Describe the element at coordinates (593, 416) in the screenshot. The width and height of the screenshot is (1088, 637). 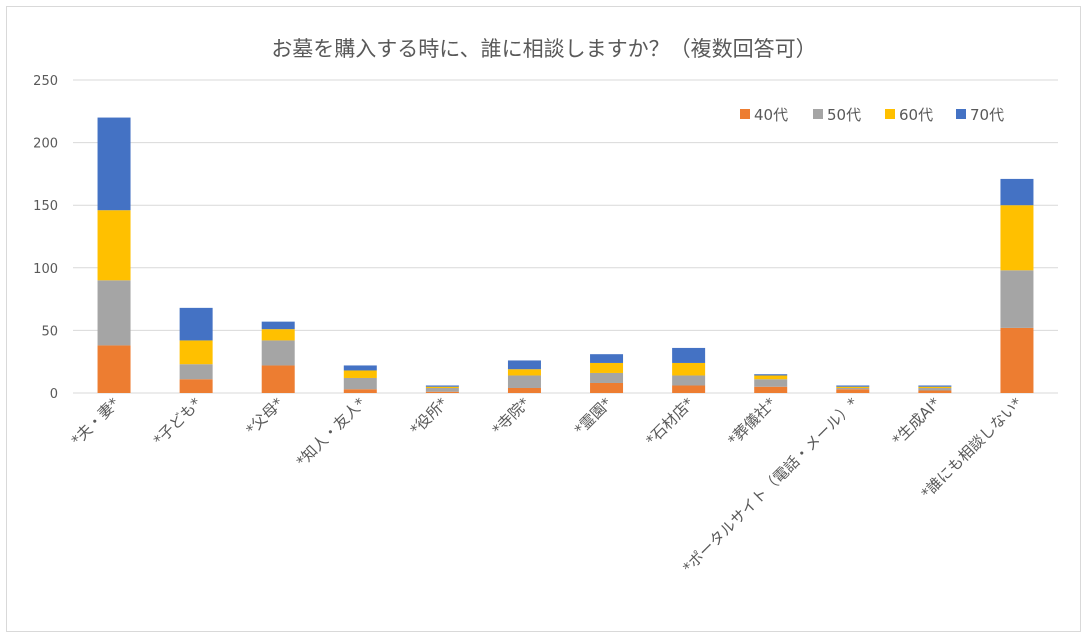
I see `x-tick-label: *霊園*` at that location.